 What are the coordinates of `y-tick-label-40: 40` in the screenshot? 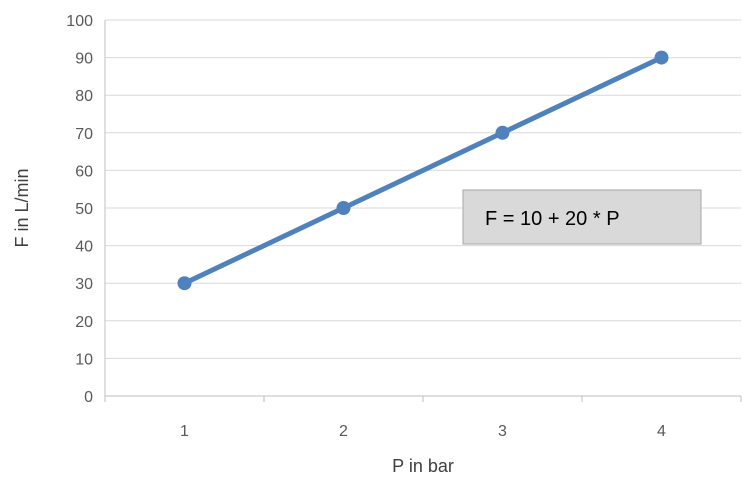 It's located at (84, 247).